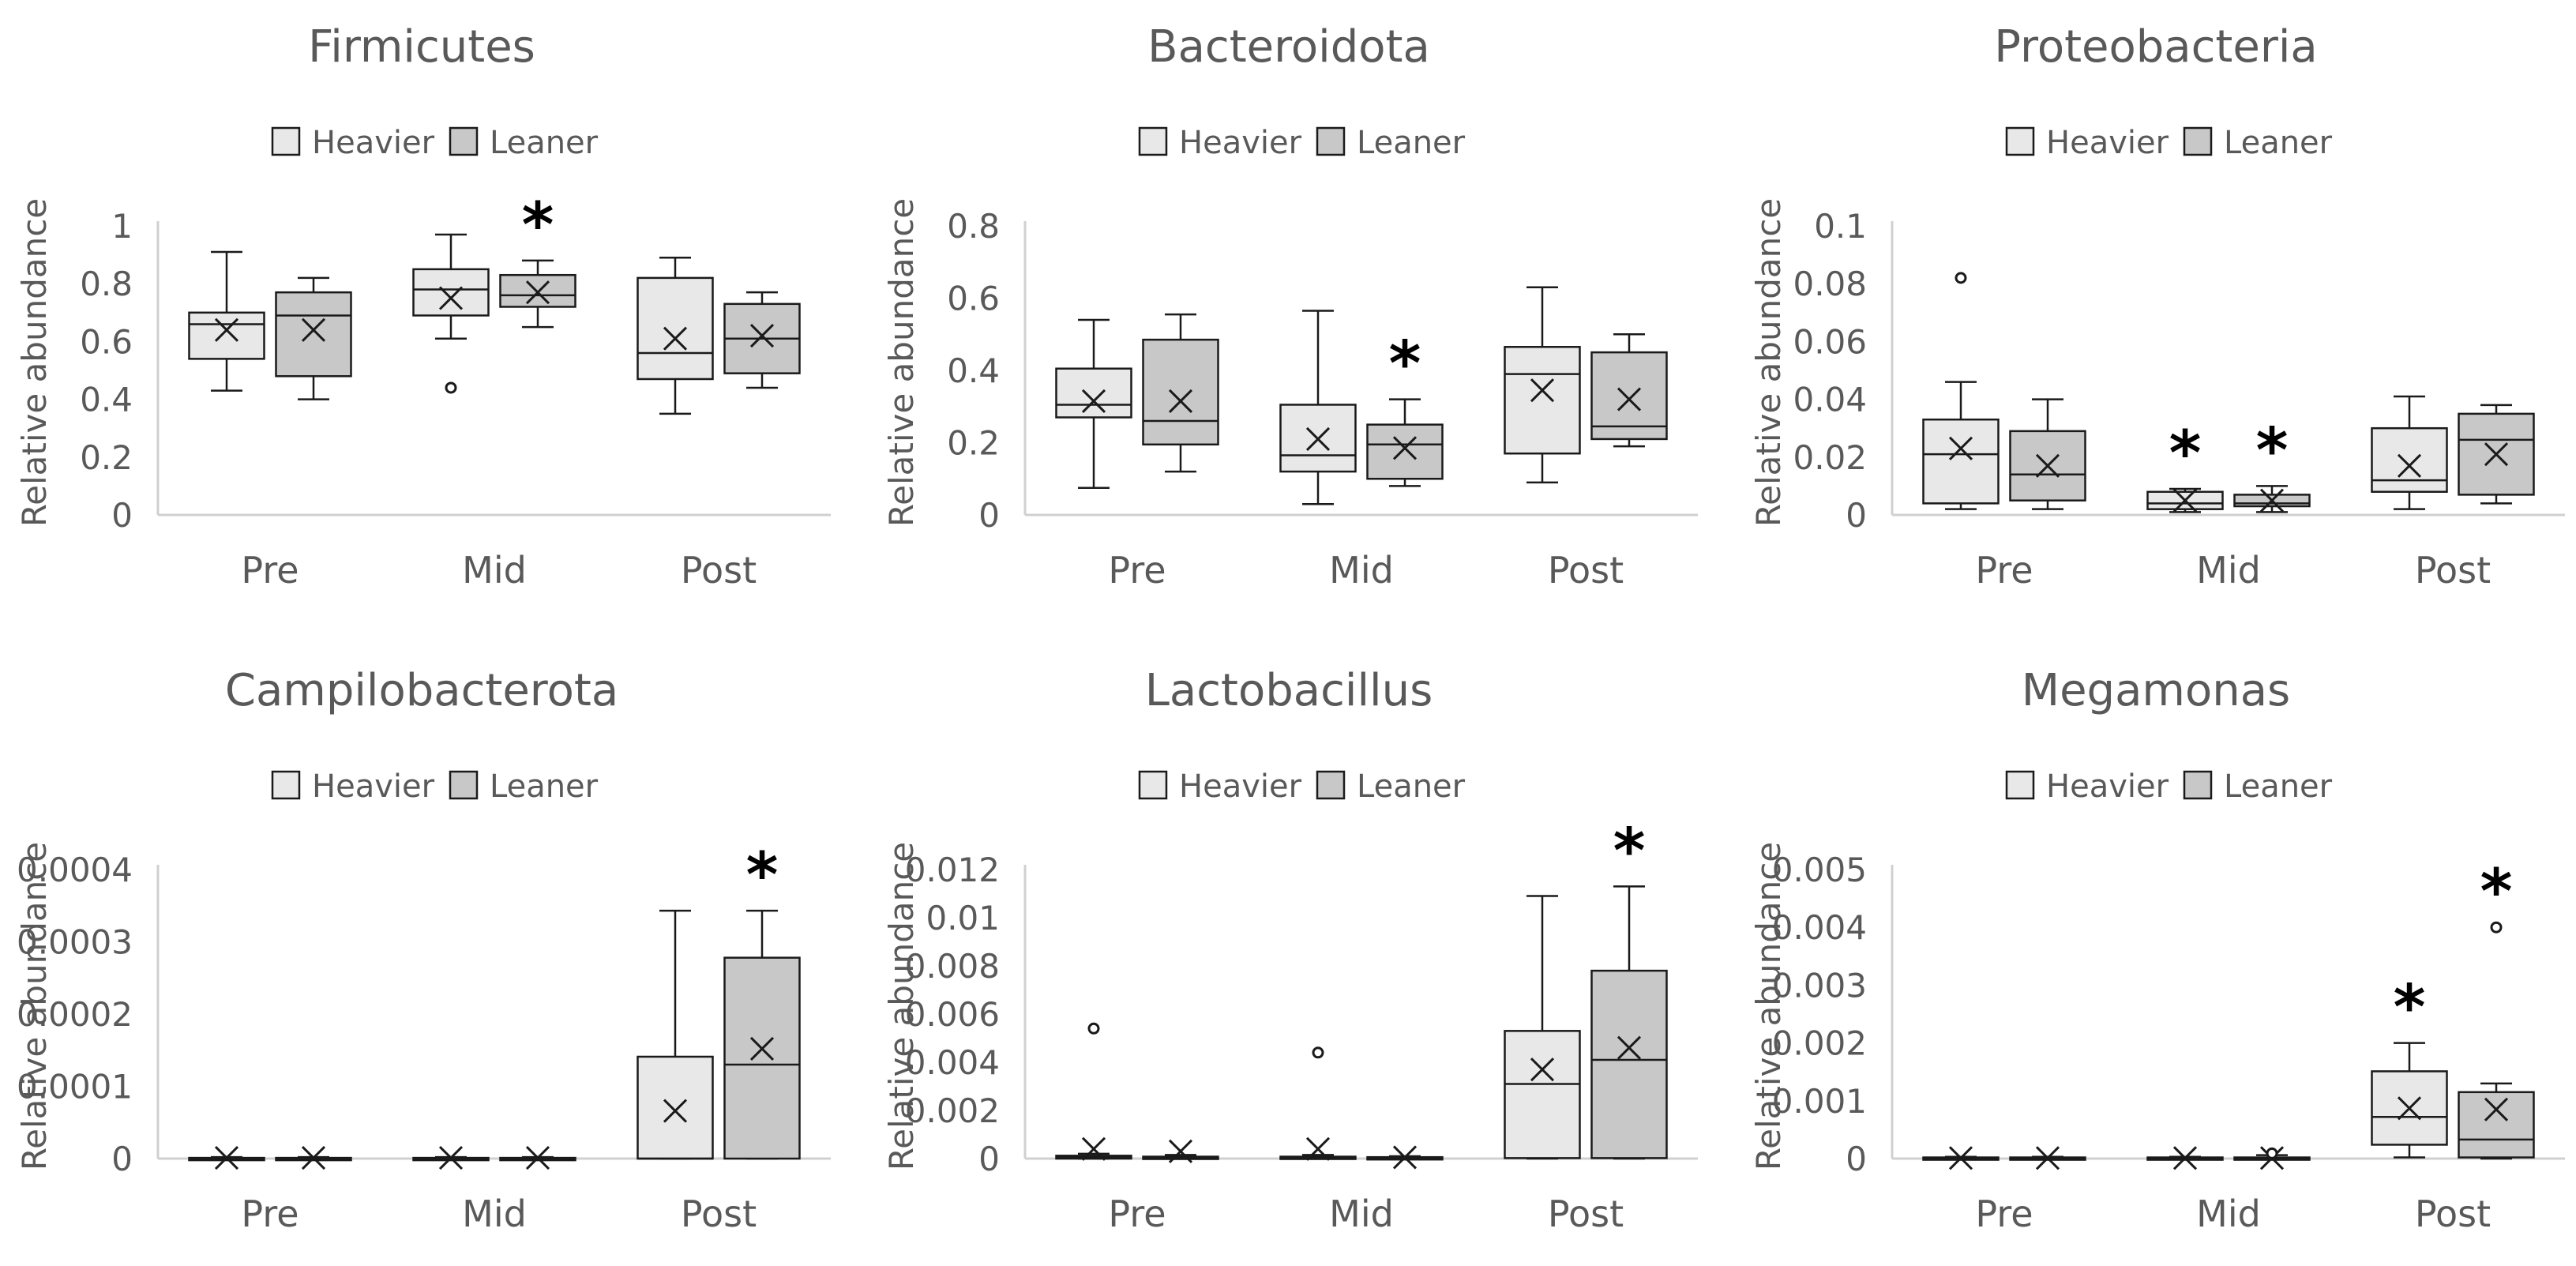 The height and width of the screenshot is (1266, 2576). I want to click on y-tick-label: 0.008, so click(952, 967).